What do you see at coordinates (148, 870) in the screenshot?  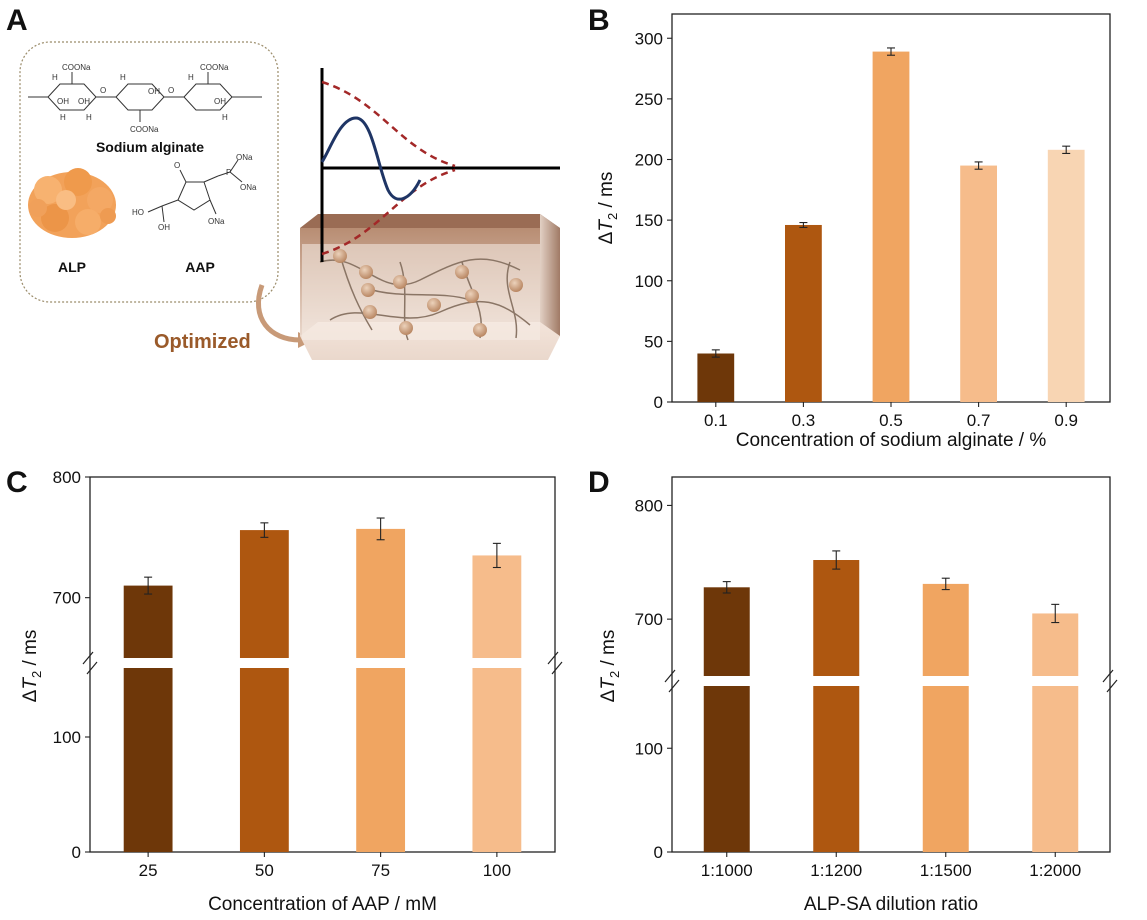 I see `x-tick-label: 25` at bounding box center [148, 870].